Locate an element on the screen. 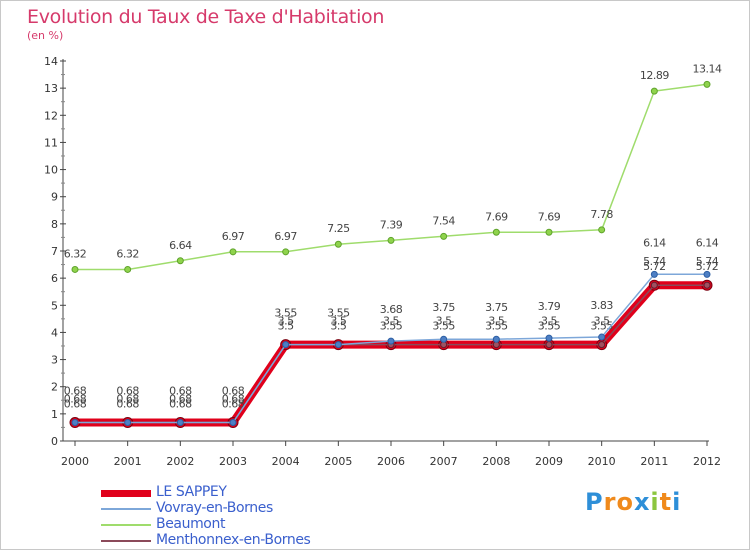  data-label-vovray-en-bornes: 6.14 is located at coordinates (707, 242).